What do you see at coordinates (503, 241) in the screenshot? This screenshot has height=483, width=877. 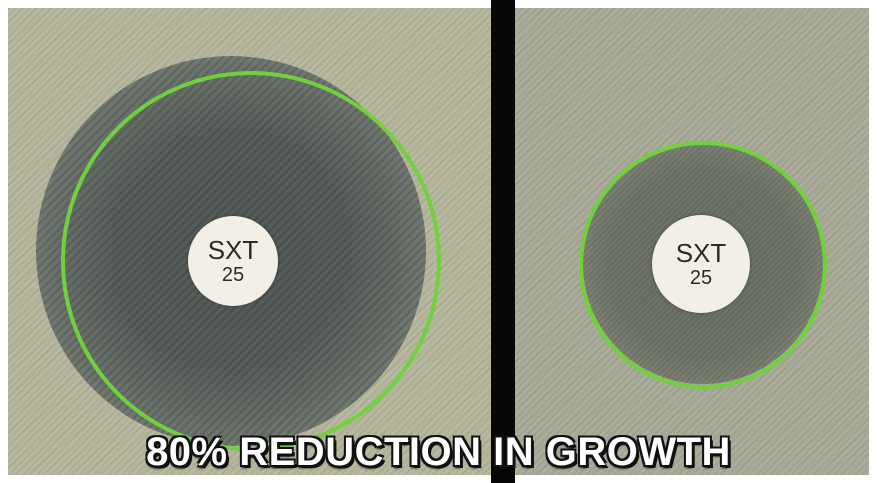 I see `panel-divider` at bounding box center [503, 241].